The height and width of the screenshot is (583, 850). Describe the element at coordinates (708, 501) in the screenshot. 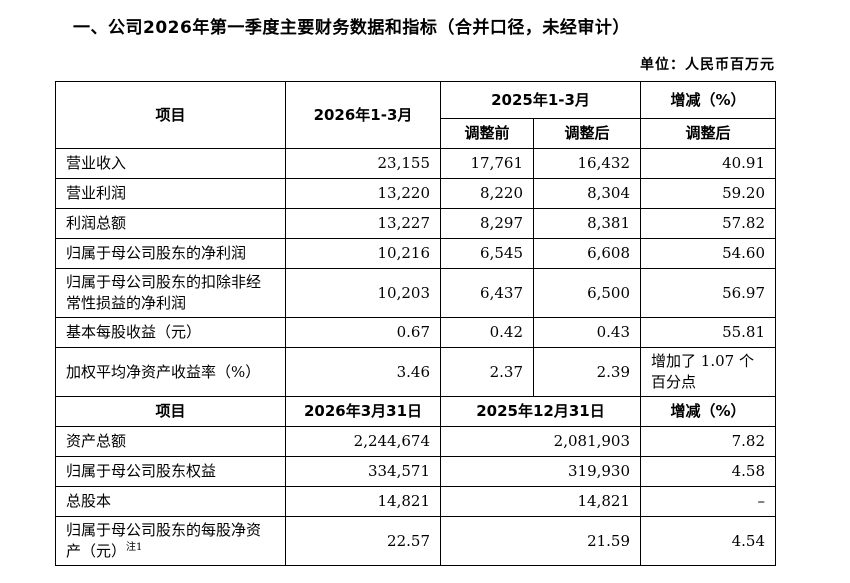

I see `value-change: –` at that location.